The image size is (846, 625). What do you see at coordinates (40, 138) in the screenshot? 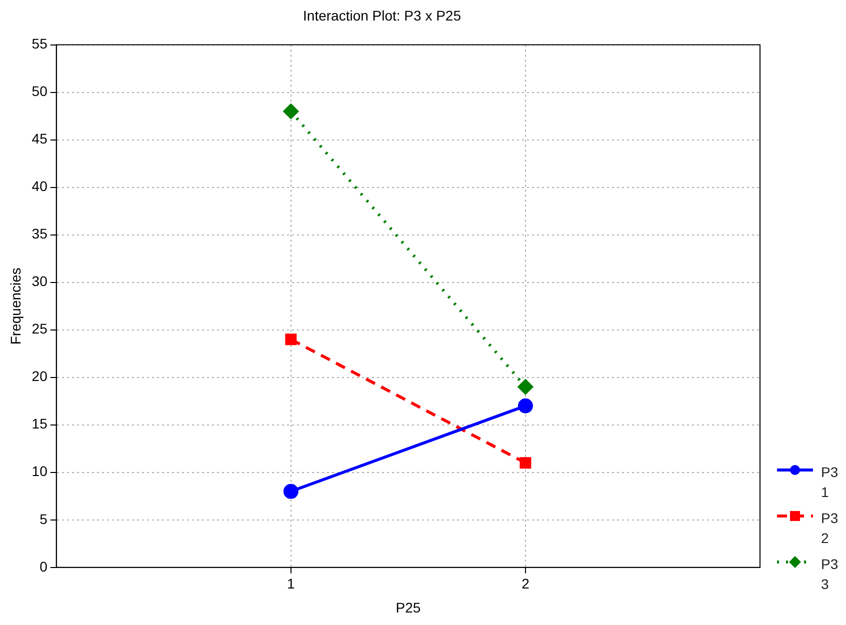
I see `y-tick-label: 45` at bounding box center [40, 138].